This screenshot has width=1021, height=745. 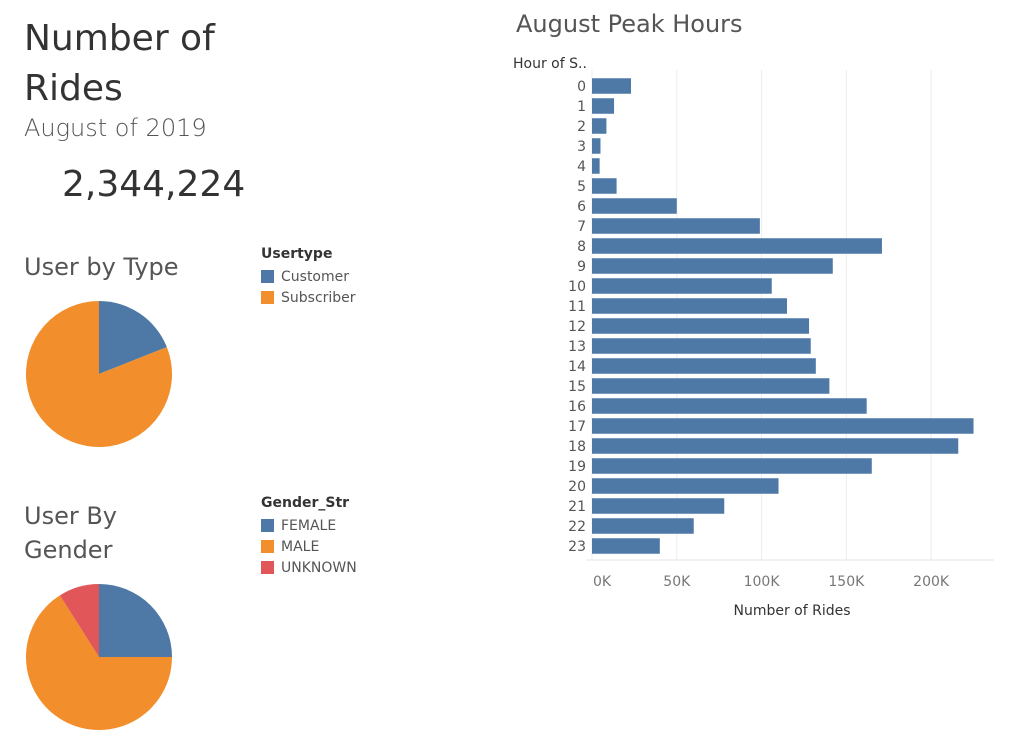 I want to click on x-tick-label: 0K, so click(x=602, y=582).